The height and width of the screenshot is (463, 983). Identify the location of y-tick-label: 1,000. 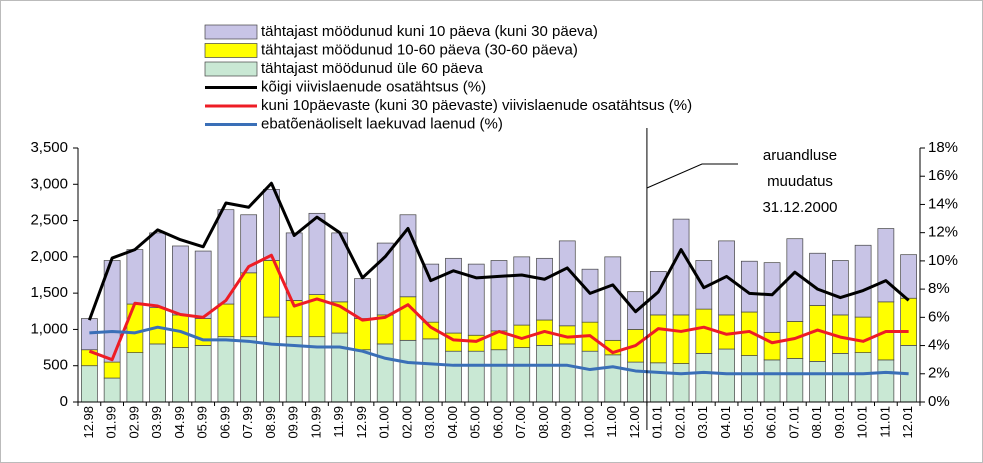
(49, 328).